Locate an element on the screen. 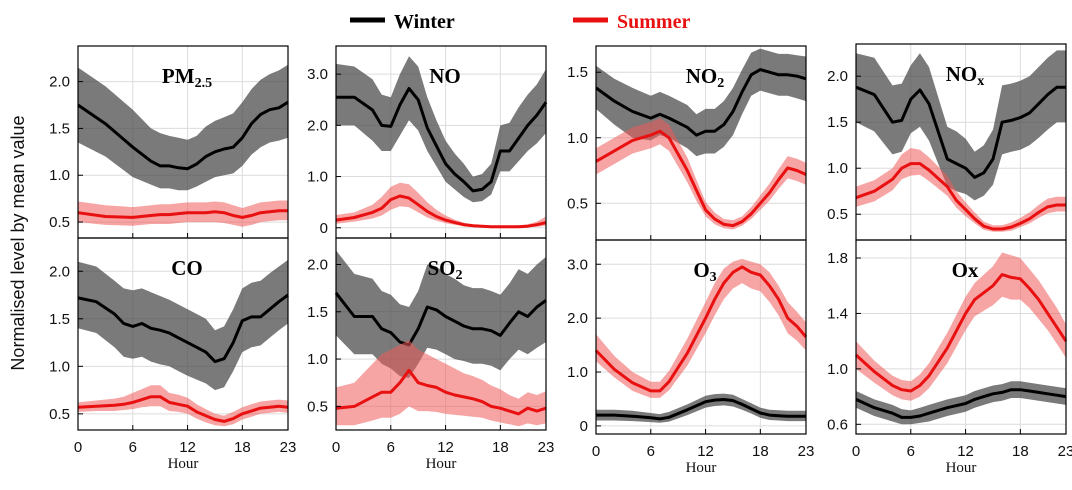 This screenshot has height=490, width=1072. panel-nox: 0.5 1.0 1.5 2.0 NOx is located at coordinates (947, 142).